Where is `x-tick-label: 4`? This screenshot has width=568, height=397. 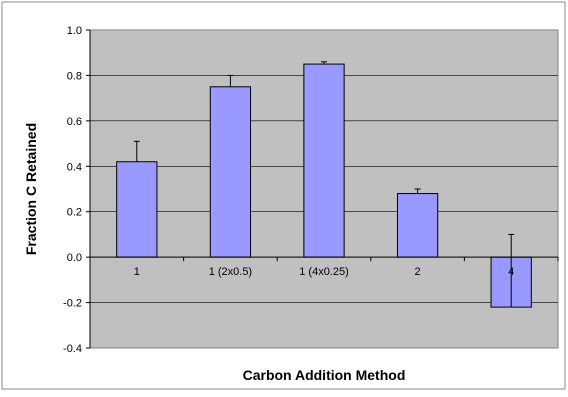 x-tick-label: 4 is located at coordinates (511, 272).